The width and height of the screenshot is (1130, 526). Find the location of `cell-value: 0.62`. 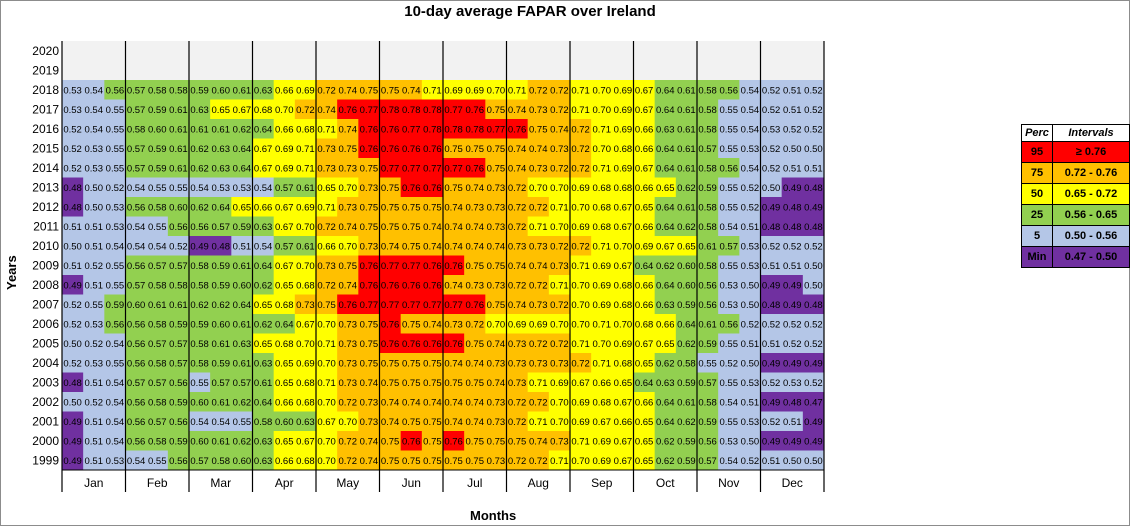

cell-value: 0.62 is located at coordinates (199, 149).